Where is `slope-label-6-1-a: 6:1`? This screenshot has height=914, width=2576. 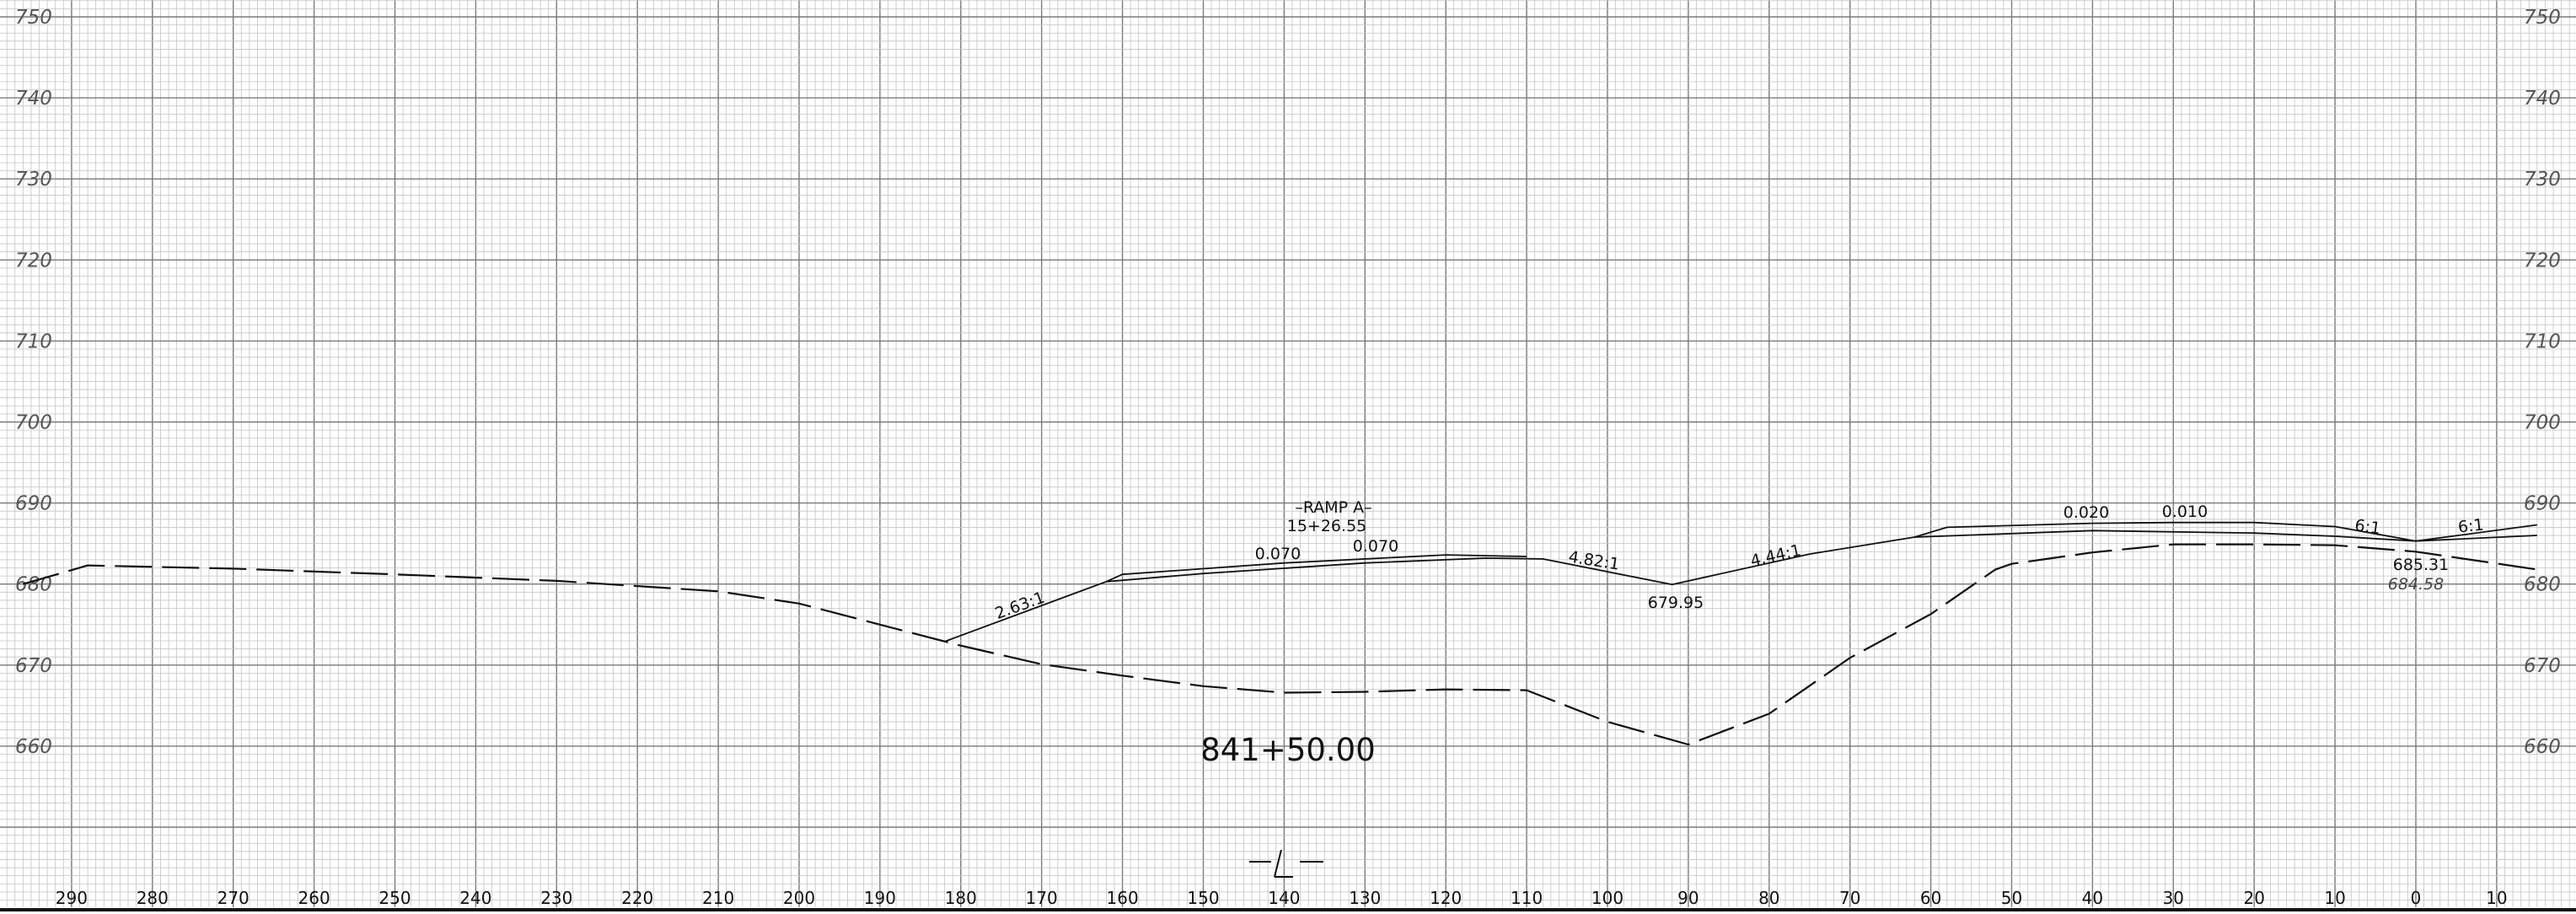
slope-label-6-1-a: 6:1 is located at coordinates (2367, 527).